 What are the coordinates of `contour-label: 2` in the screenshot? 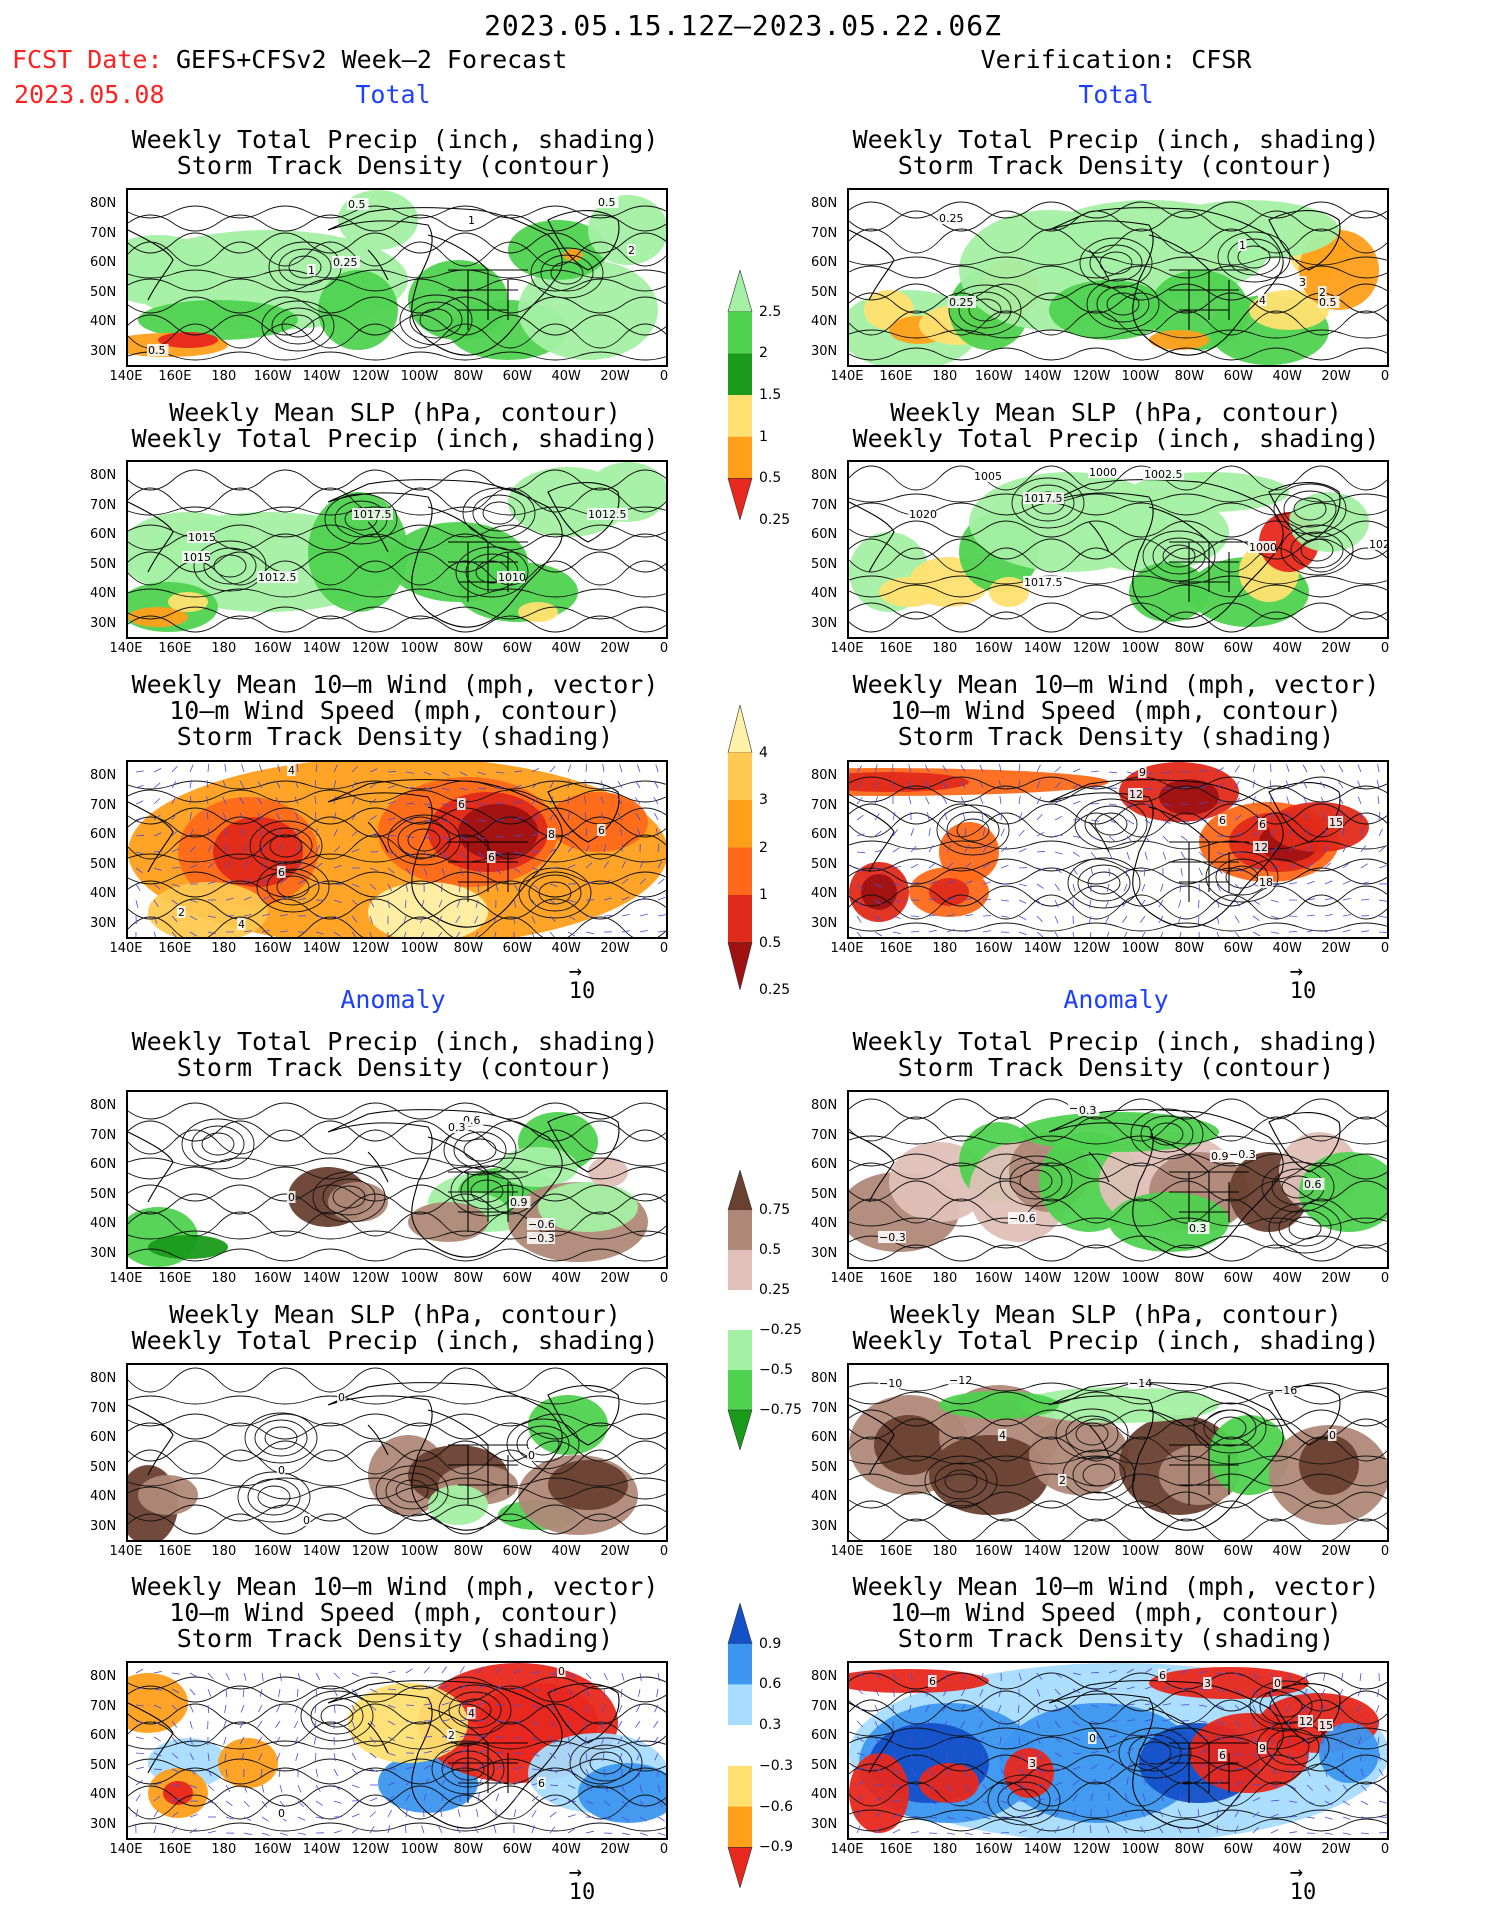 It's located at (631, 250).